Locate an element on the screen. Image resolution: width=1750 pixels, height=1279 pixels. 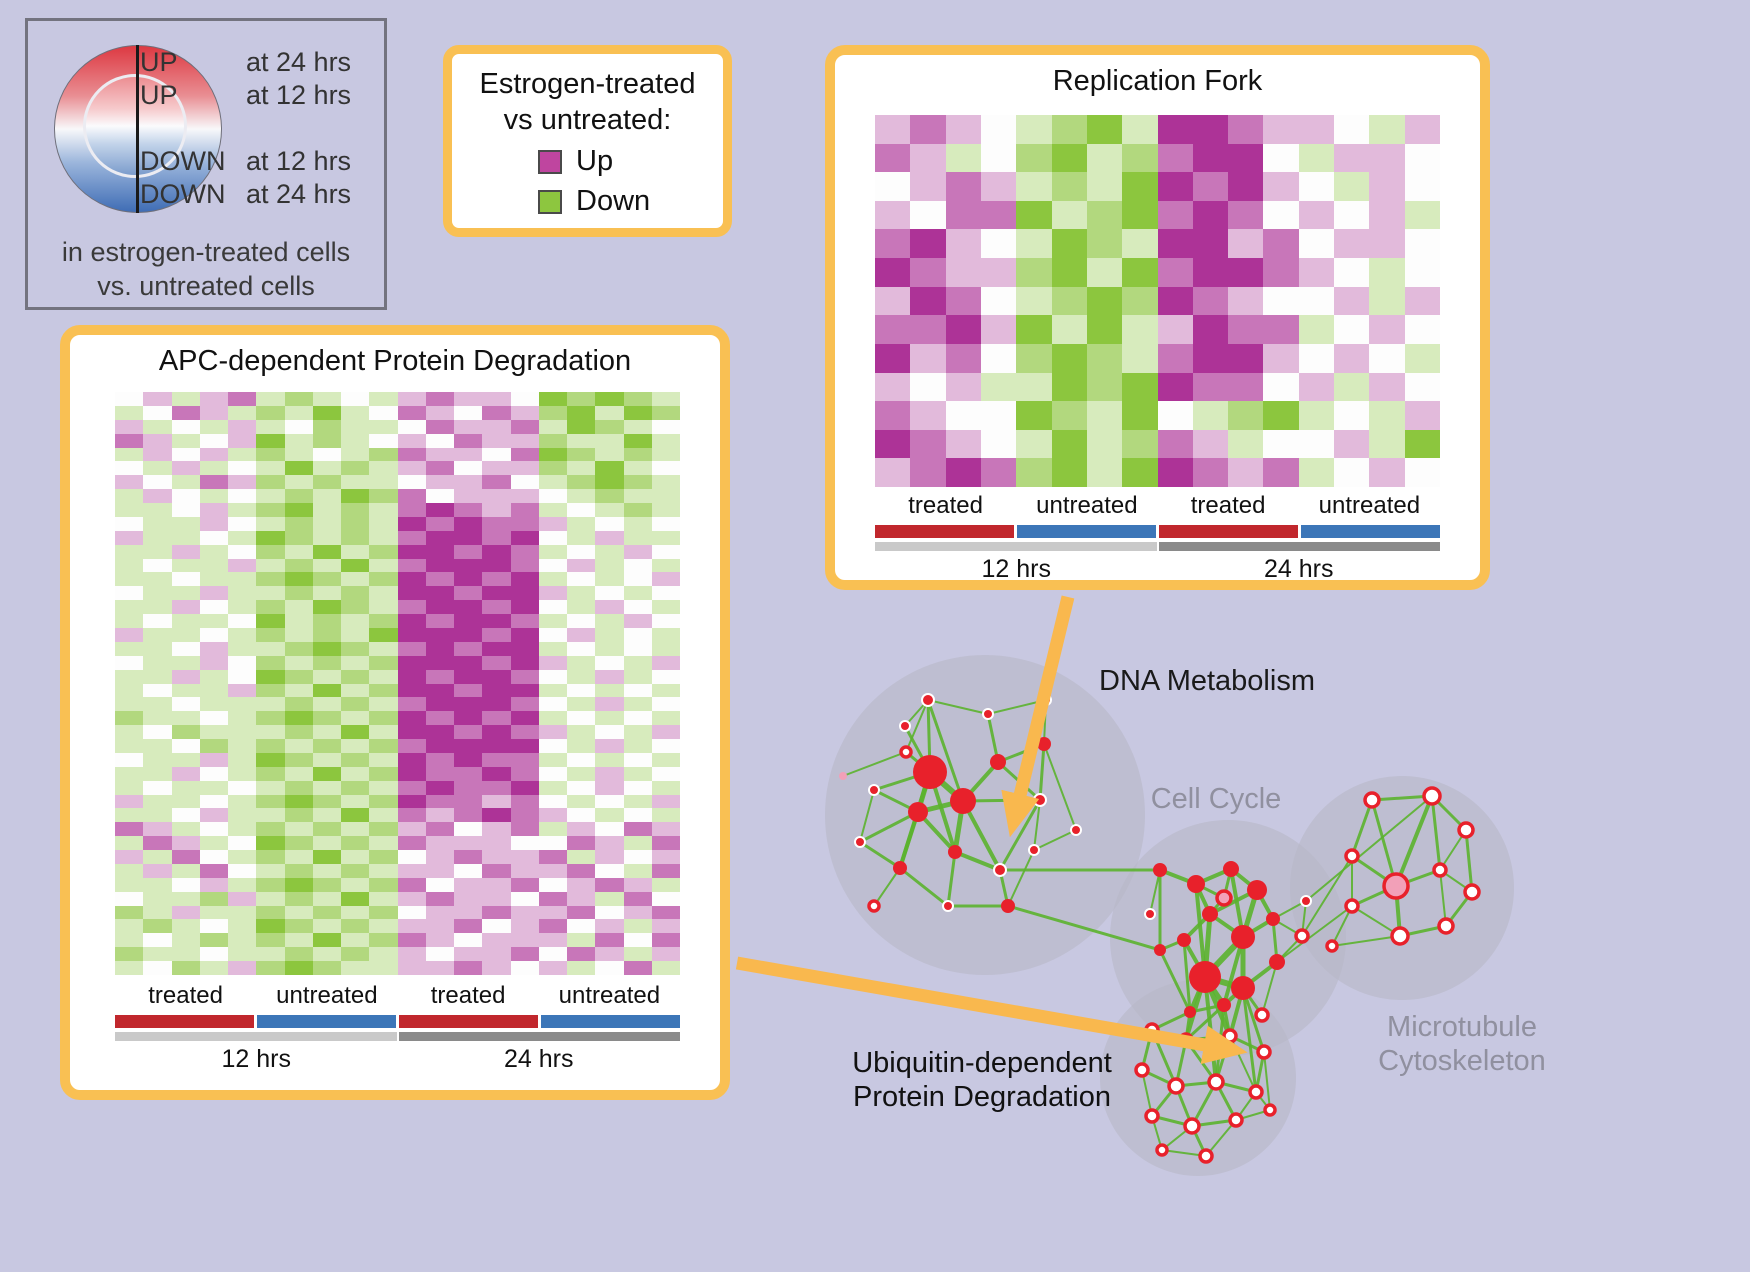
group-label: treated is located at coordinates (185, 995).